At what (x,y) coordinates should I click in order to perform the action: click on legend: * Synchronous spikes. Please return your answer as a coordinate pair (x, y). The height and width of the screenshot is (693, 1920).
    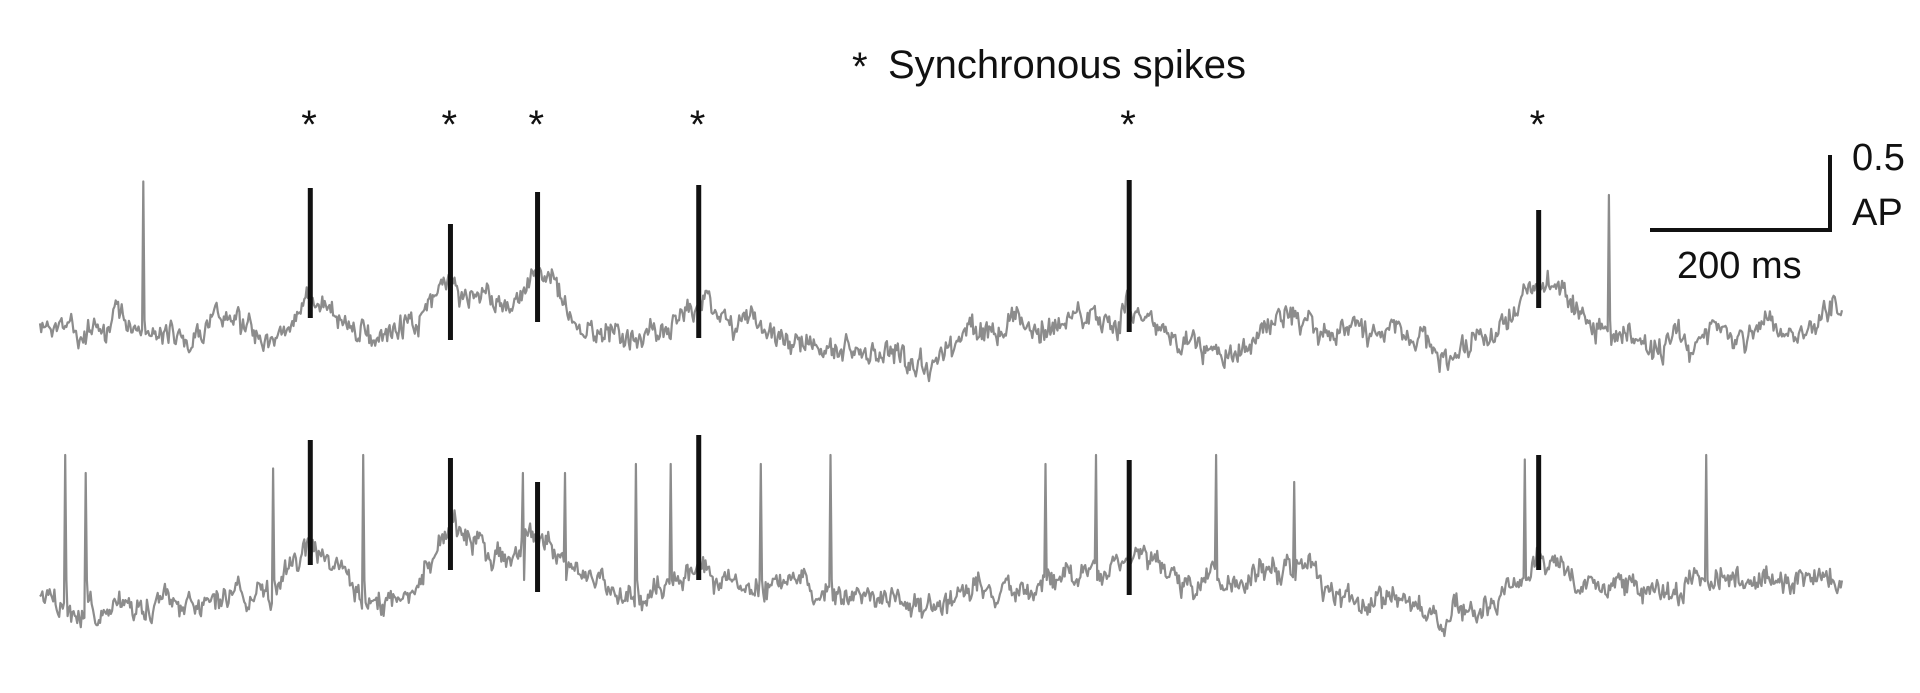
    Looking at the image, I should click on (1049, 66).